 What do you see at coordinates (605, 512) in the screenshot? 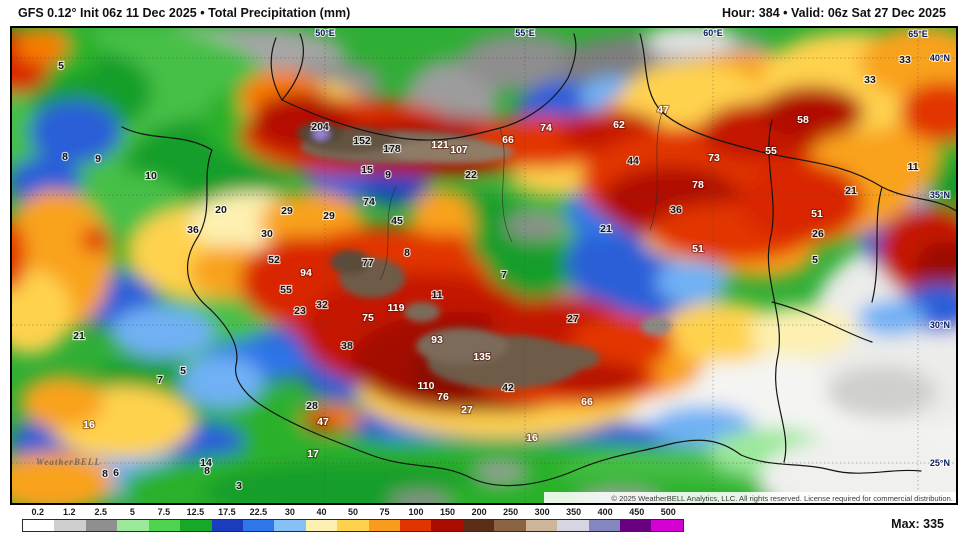
I see `colorbar-tick: 400` at bounding box center [605, 512].